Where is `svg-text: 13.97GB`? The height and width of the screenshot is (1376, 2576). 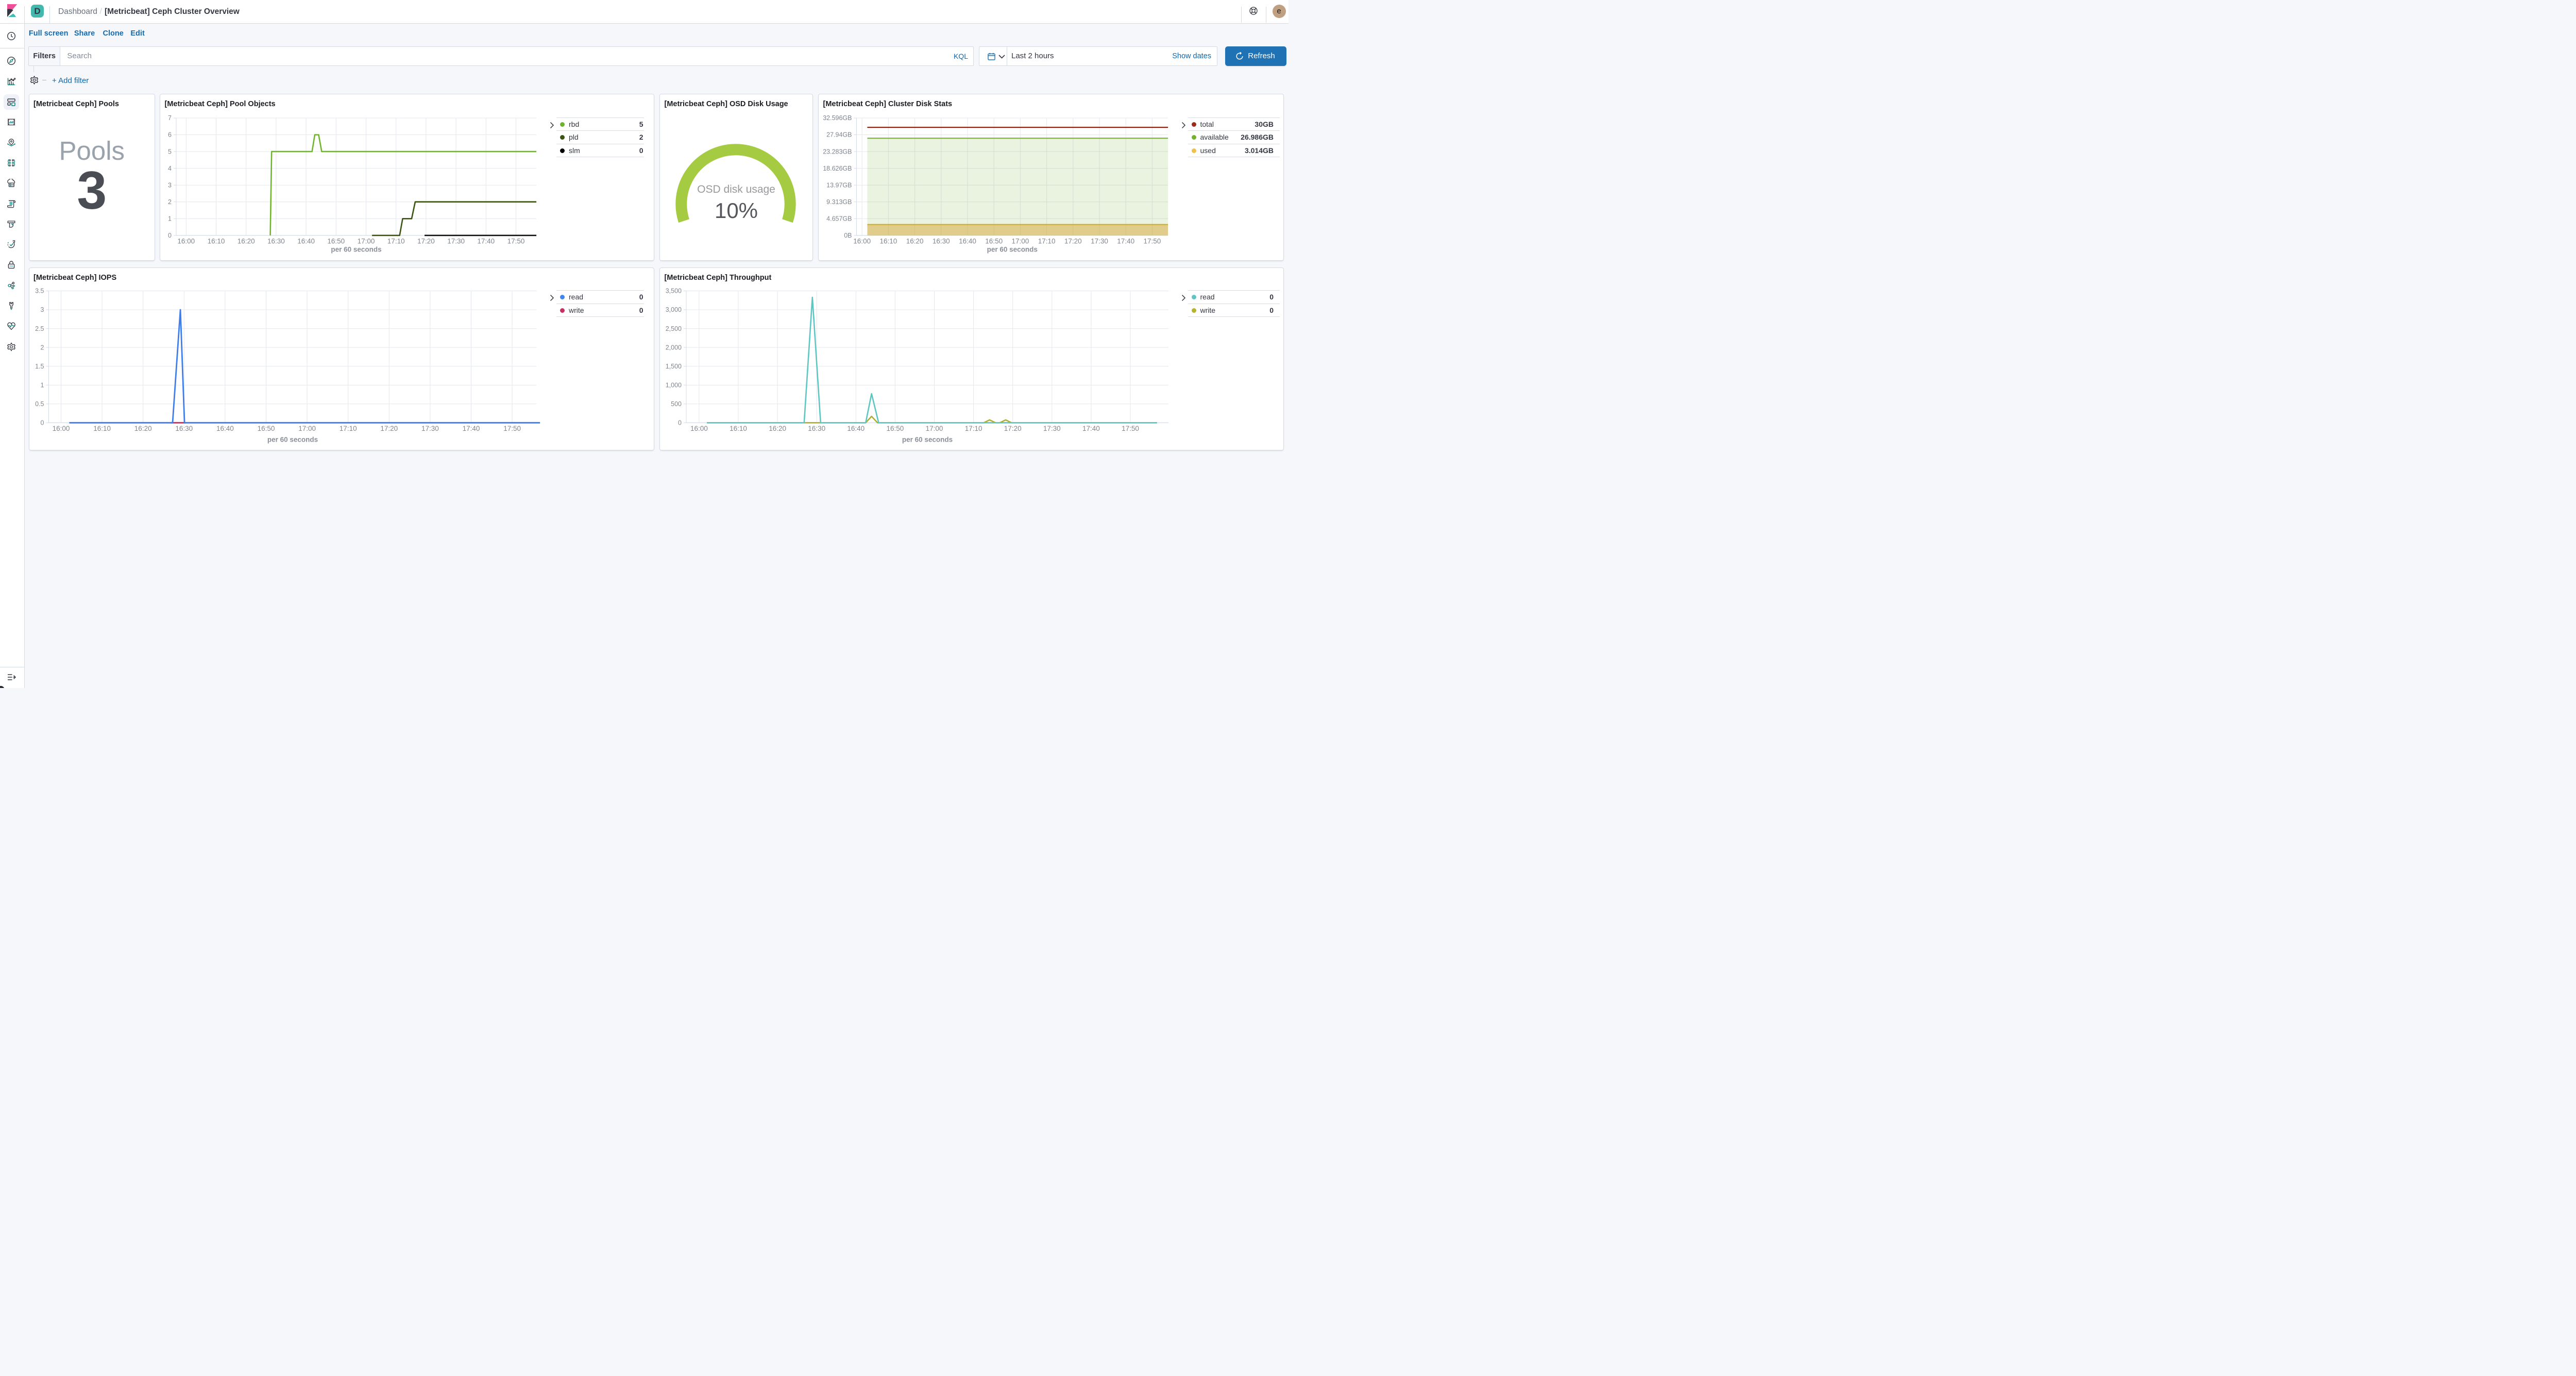
svg-text: 13.97GB is located at coordinates (839, 185).